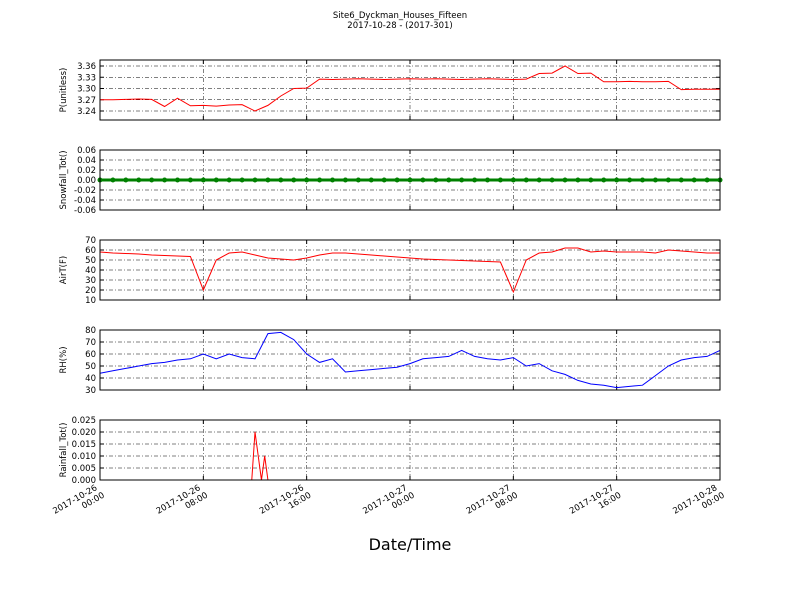 This screenshot has width=800, height=600. I want to click on y-tick-label: 0.02, so click(86, 171).